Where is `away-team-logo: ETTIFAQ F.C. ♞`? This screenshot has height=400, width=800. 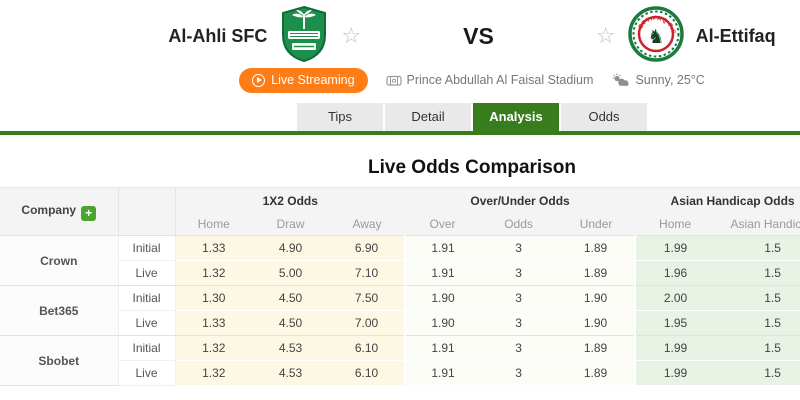
away-team-logo: ETTIFAQ F.C. ♞ is located at coordinates (655, 36).